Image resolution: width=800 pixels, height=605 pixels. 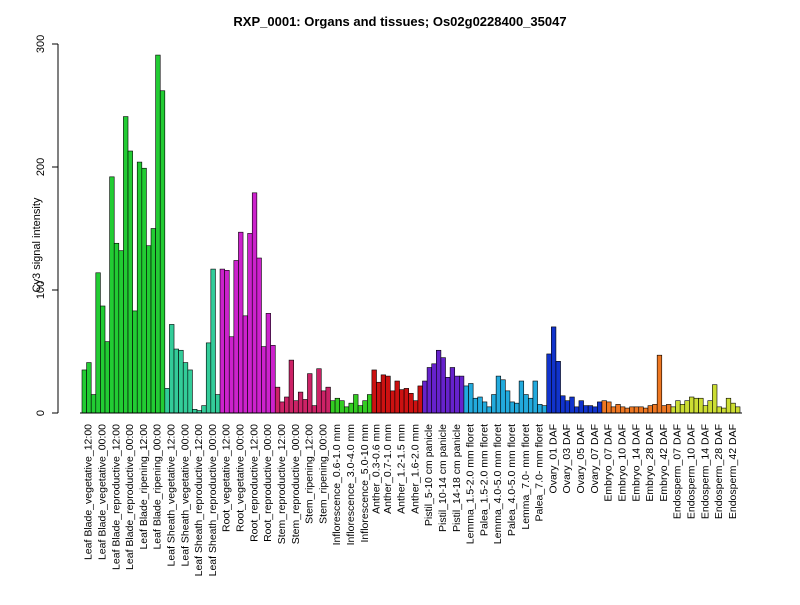 What do you see at coordinates (365, 483) in the screenshot?
I see `x-tick-label: Inflorescence_5.0-10 mm` at bounding box center [365, 483].